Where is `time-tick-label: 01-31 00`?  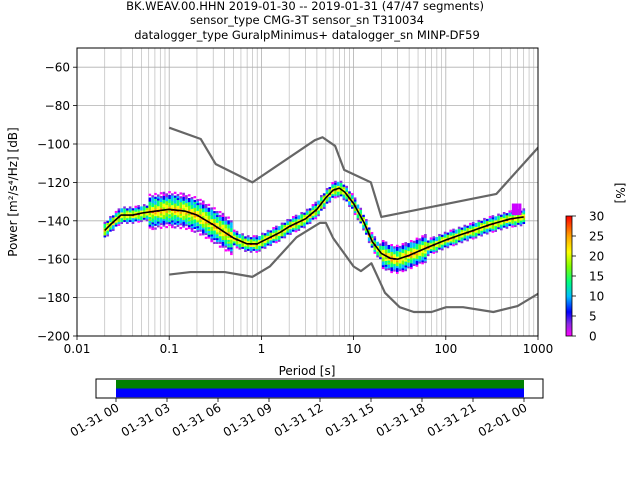
time-tick-label: 01-31 00 is located at coordinates (95, 419).